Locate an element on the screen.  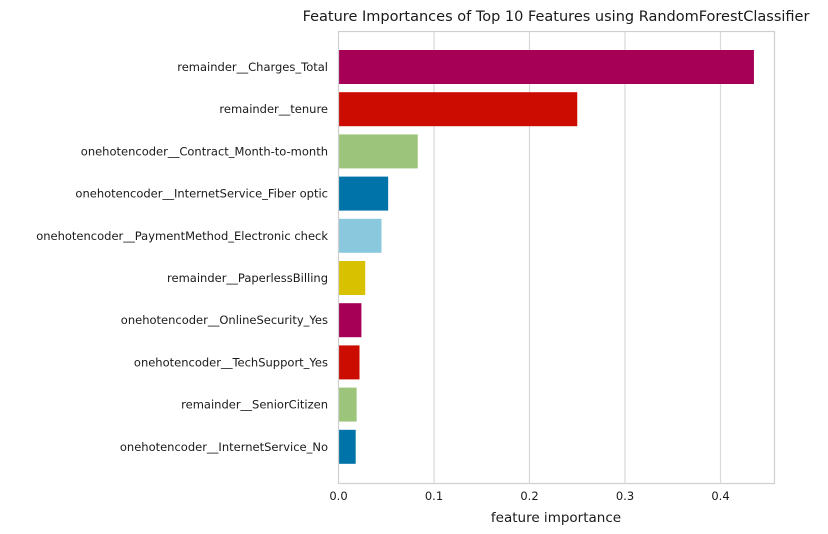
x-tick-label: 0.2 is located at coordinates (529, 496).